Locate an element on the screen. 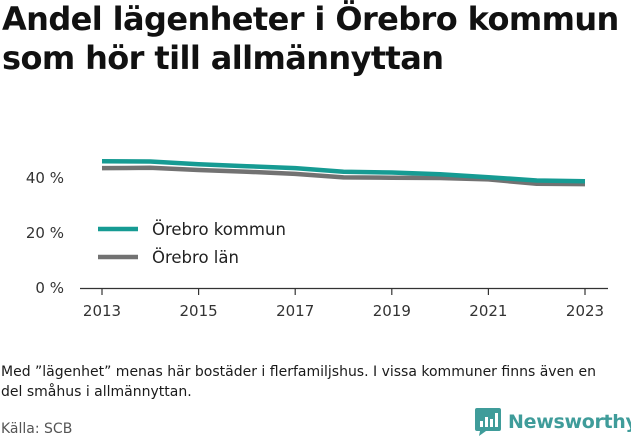 This screenshot has width=631, height=439. x-tick-label: 2017 is located at coordinates (295, 311).